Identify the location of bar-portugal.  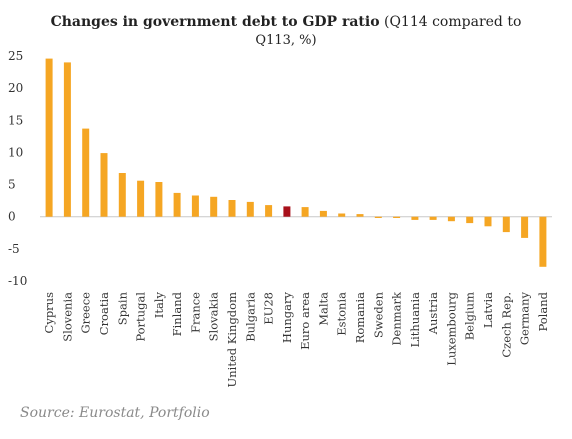
(141, 198).